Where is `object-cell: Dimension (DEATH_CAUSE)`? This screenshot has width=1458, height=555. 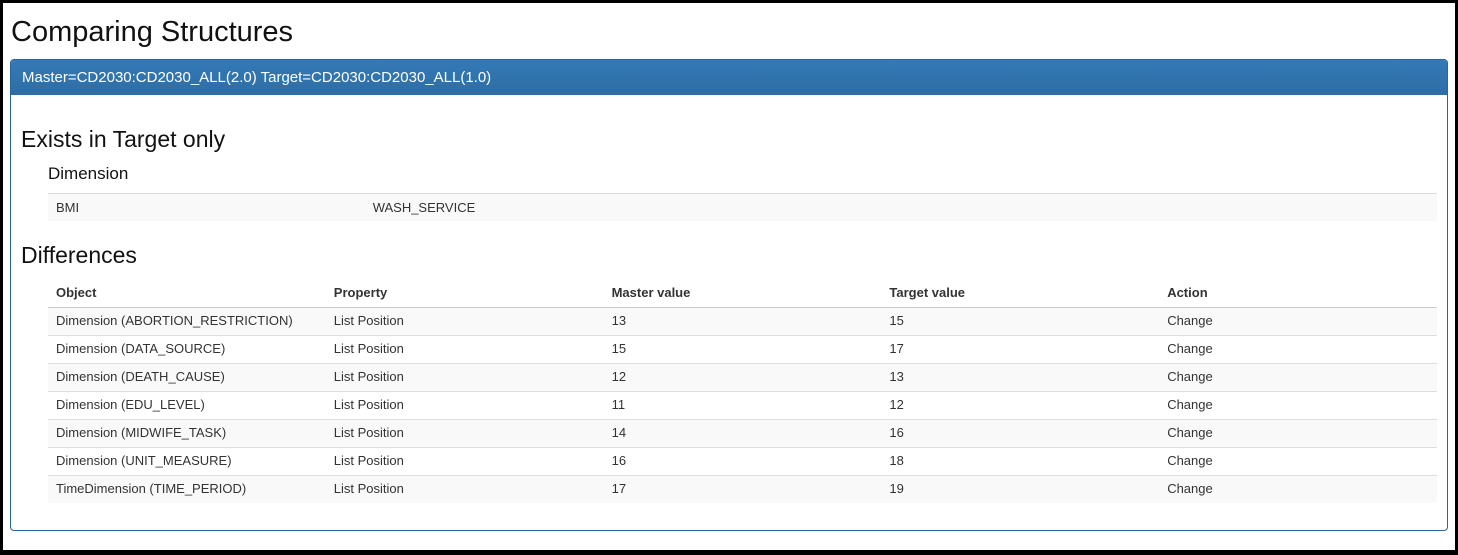 object-cell: Dimension (DEATH_CAUSE) is located at coordinates (187, 377).